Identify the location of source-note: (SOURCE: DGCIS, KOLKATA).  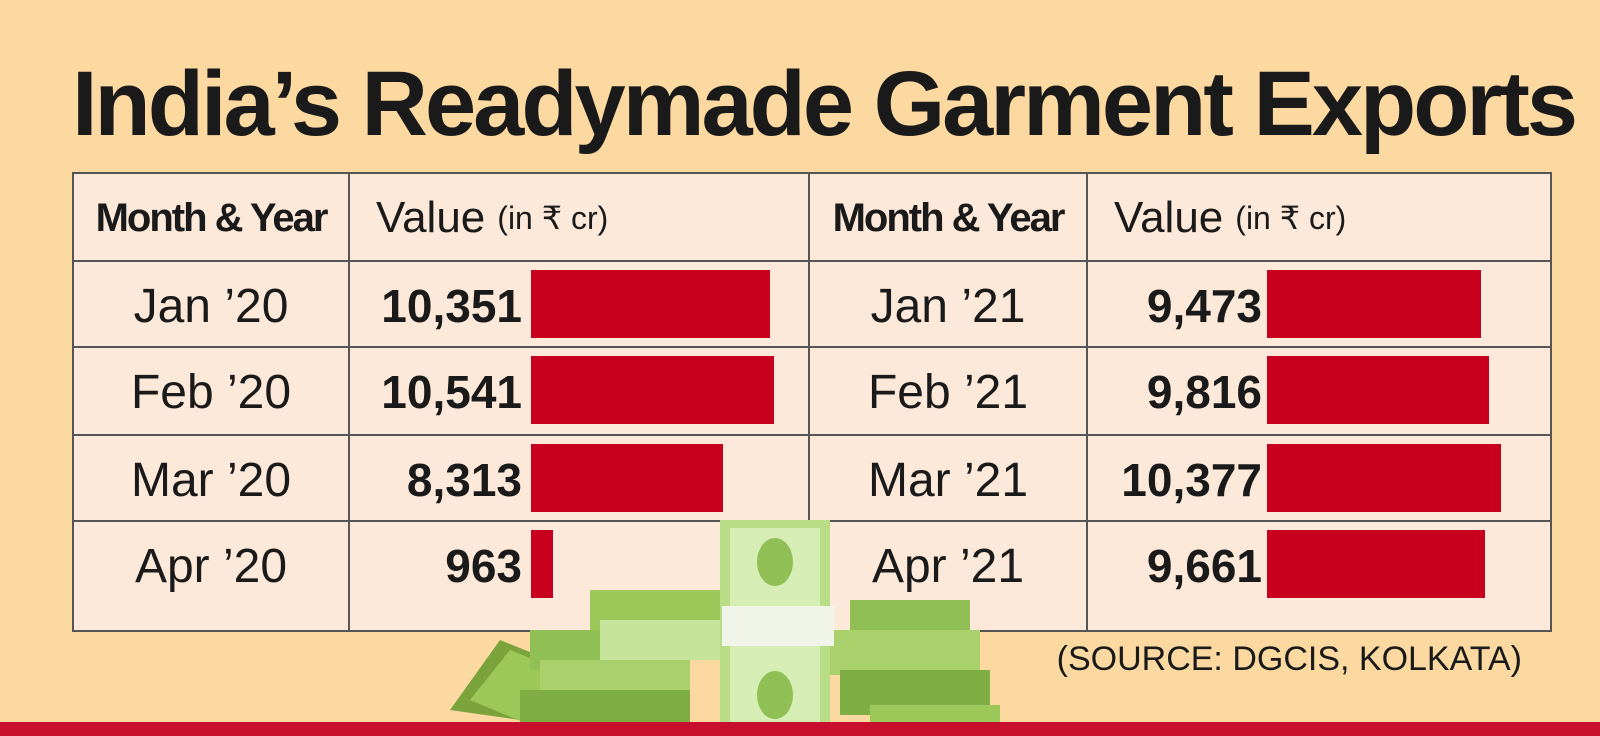
(1289, 659).